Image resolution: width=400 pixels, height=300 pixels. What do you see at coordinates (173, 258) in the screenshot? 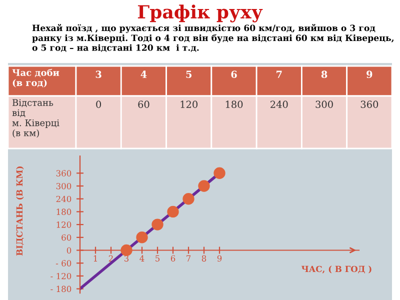
I see `x-tick-label: 6` at bounding box center [173, 258].